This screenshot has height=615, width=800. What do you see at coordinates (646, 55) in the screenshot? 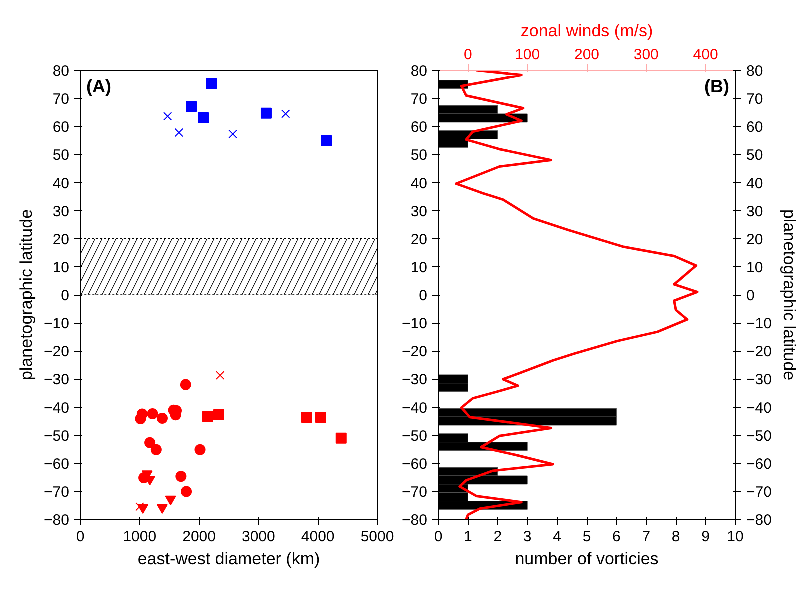
I see `x2-tick-label: 300` at bounding box center [646, 55].